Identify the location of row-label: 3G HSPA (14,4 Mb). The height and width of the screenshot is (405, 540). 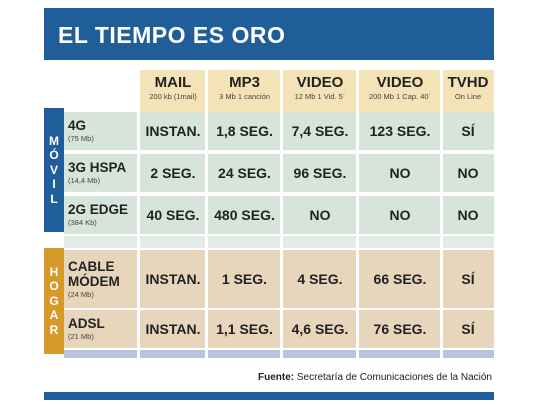
(105, 172).